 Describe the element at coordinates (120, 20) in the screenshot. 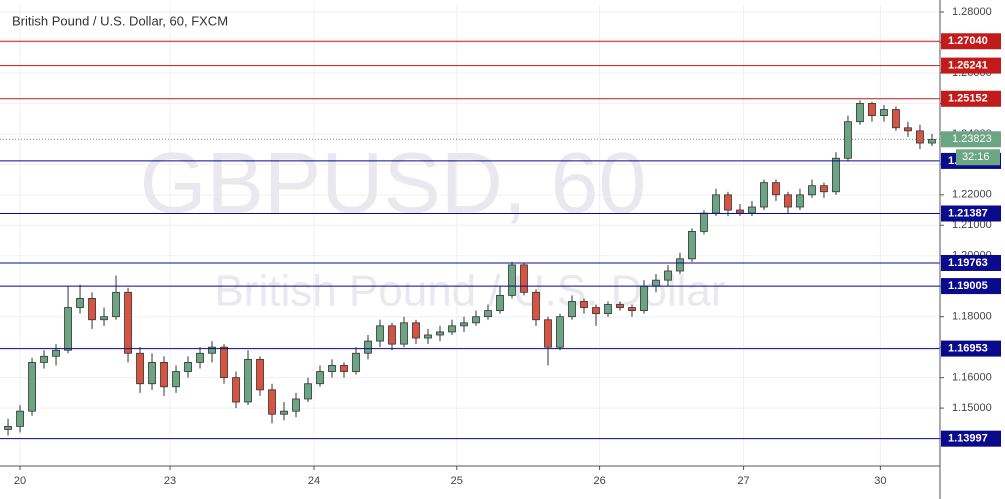

I see `chart-title: British Pound / U.S. Dollar, 60, FXCM` at that location.